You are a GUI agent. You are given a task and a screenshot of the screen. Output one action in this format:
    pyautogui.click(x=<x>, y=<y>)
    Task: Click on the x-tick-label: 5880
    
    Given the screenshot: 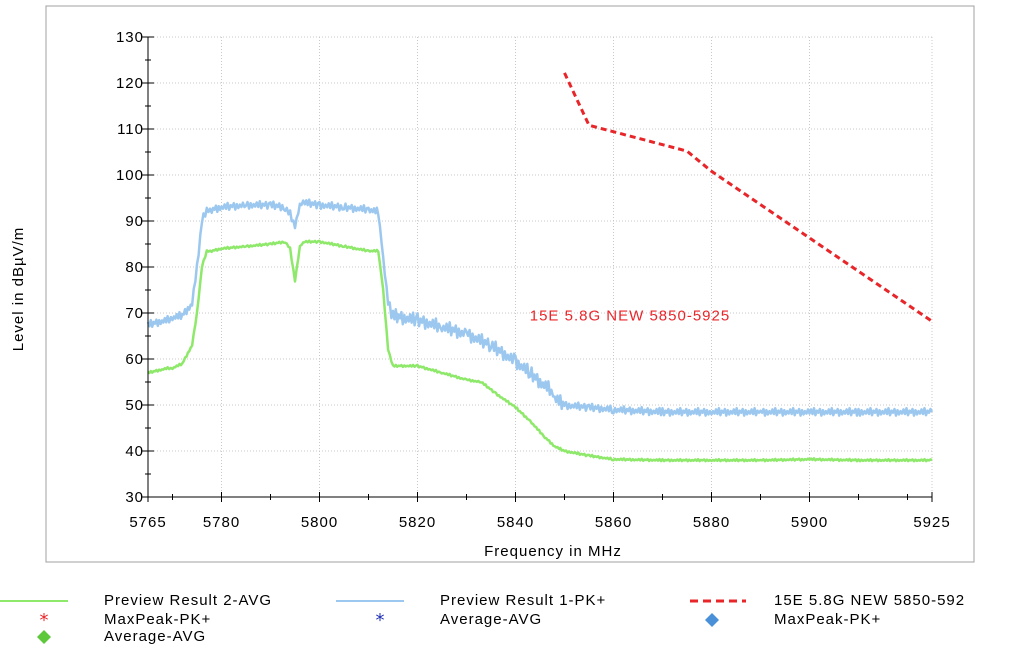 What is the action you would take?
    pyautogui.click(x=711, y=522)
    